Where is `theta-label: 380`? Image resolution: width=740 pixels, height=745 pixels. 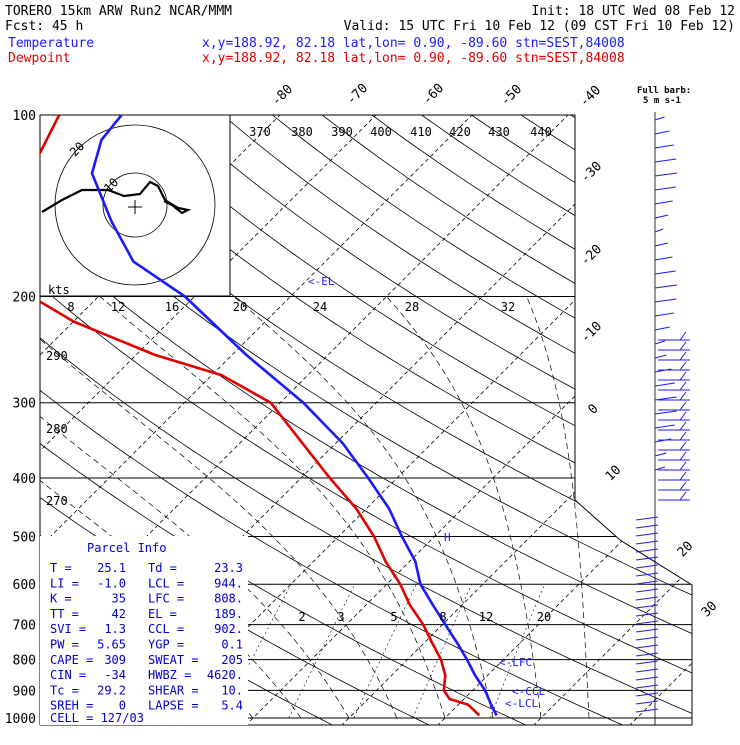 theta-label: 380 is located at coordinates (302, 132).